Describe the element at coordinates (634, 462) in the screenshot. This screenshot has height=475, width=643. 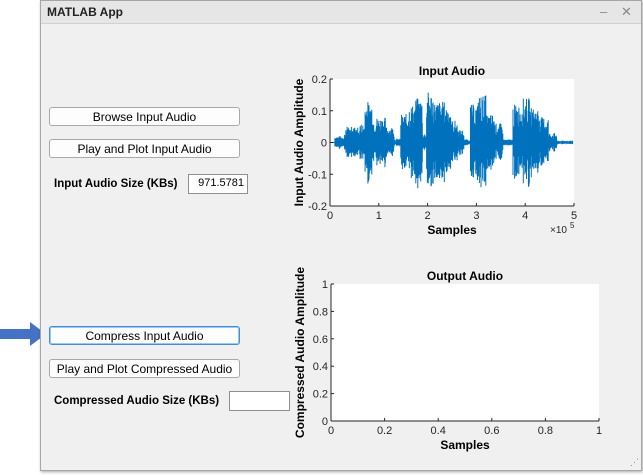
I see `resize-grip-icon: ⋰` at that location.